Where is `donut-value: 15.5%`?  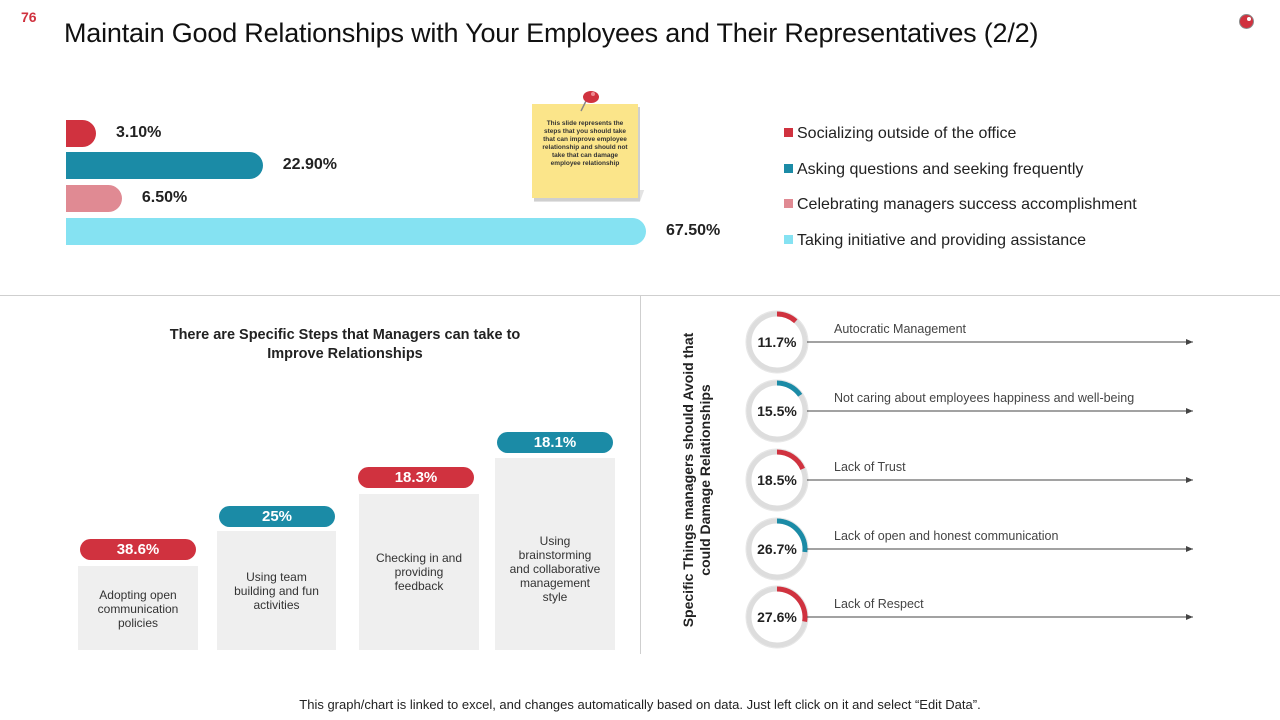 donut-value: 15.5% is located at coordinates (777, 411).